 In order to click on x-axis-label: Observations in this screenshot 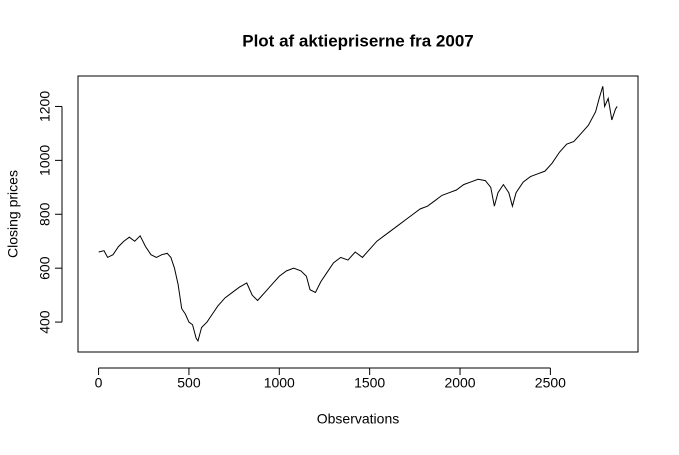, I will do `click(358, 419)`.